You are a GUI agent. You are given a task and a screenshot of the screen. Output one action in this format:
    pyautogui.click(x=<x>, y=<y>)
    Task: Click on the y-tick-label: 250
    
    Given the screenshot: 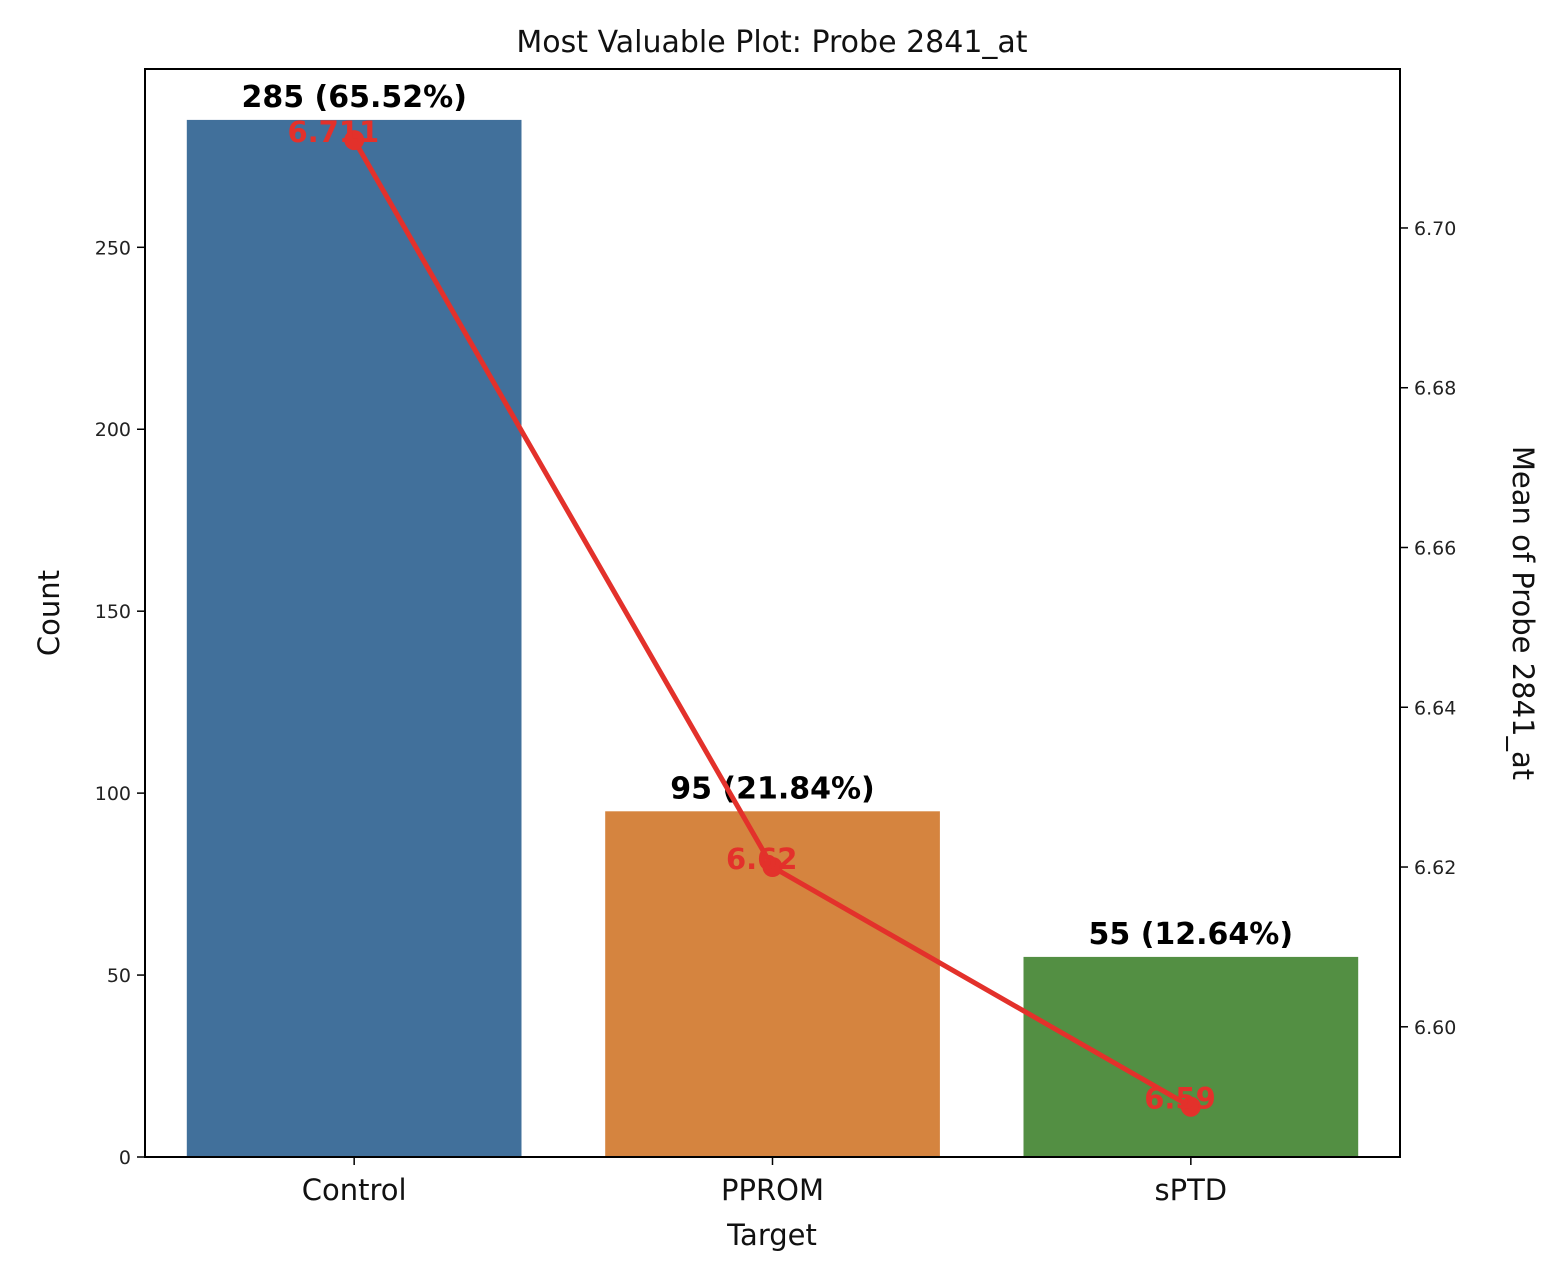 What is the action you would take?
    pyautogui.click(x=113, y=248)
    